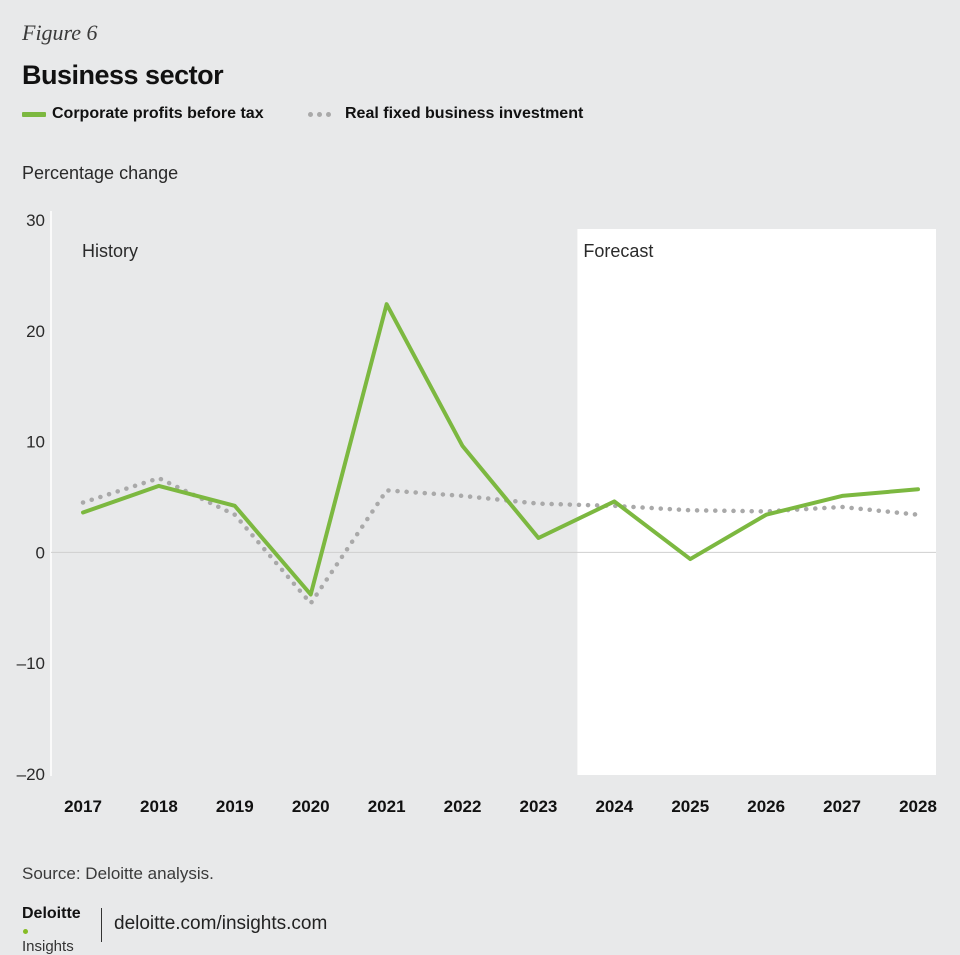 The image size is (960, 955). I want to click on legend-label-investment: Real fixed business investment, so click(464, 114).